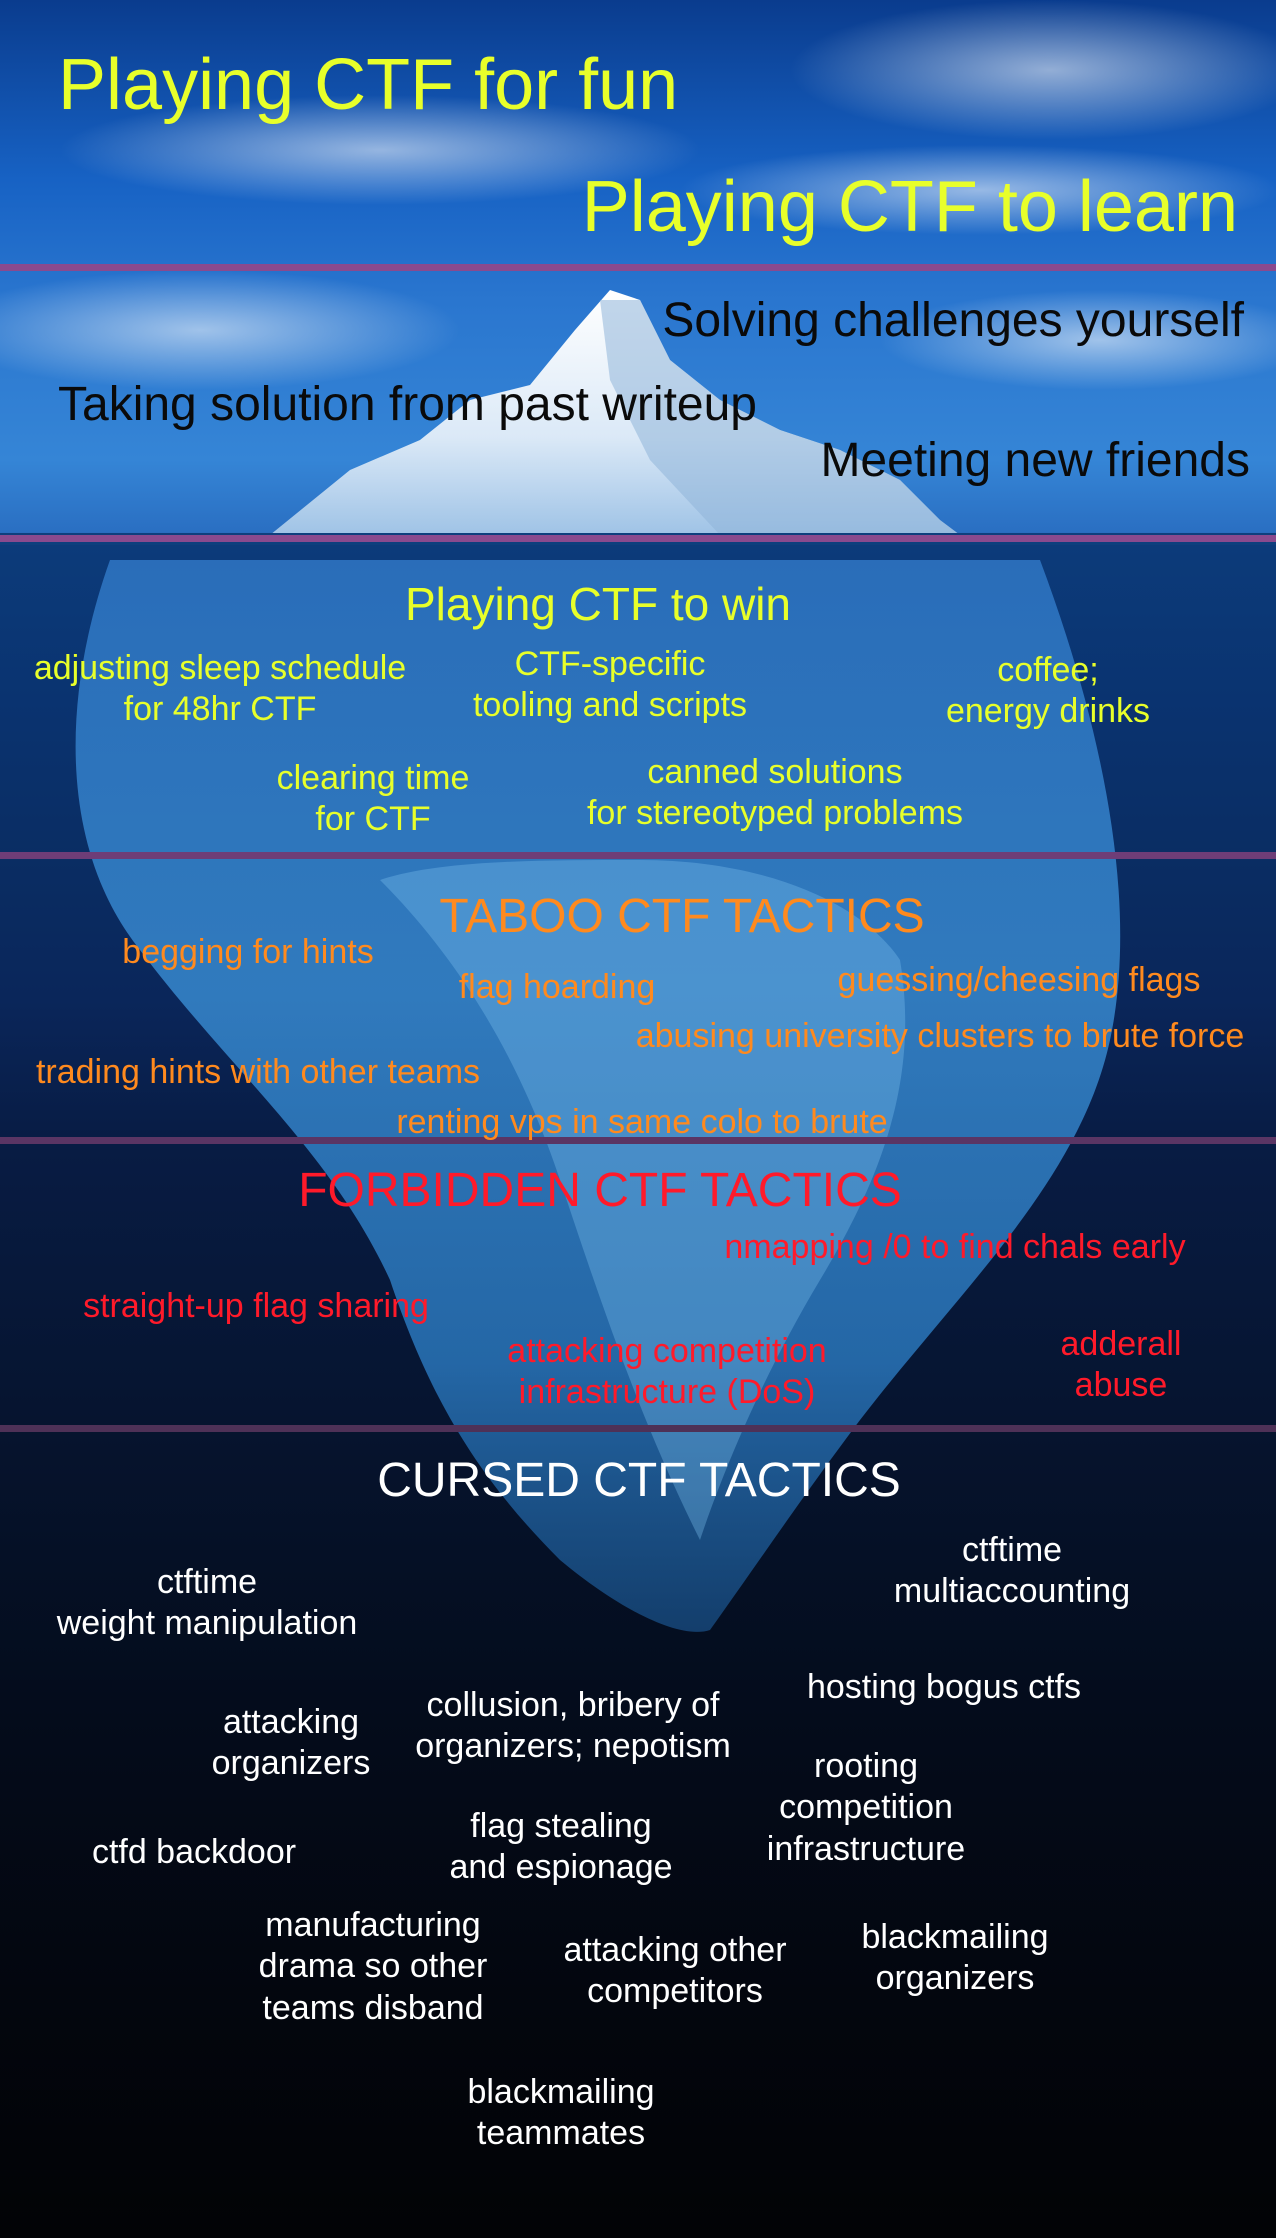 Image resolution: width=1276 pixels, height=2238 pixels. What do you see at coordinates (373, 799) in the screenshot?
I see `label-clearing-time: clearing time for CTF` at bounding box center [373, 799].